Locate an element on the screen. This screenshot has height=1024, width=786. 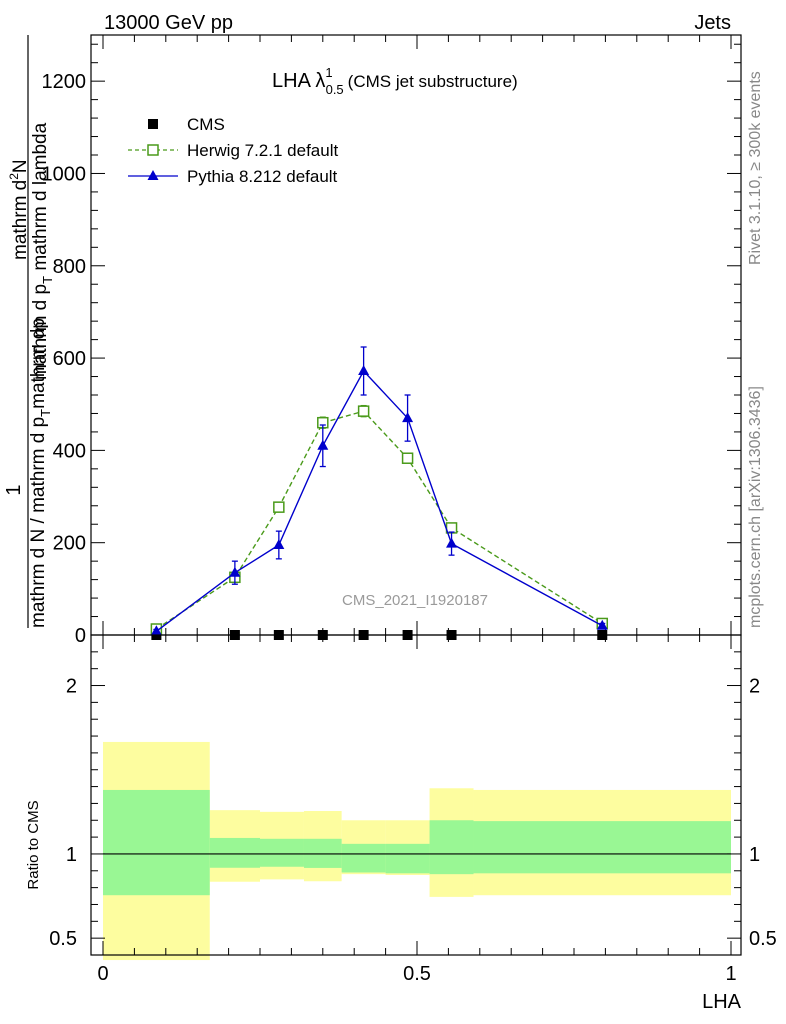
legend-cms-label: CMS is located at coordinates (206, 124).